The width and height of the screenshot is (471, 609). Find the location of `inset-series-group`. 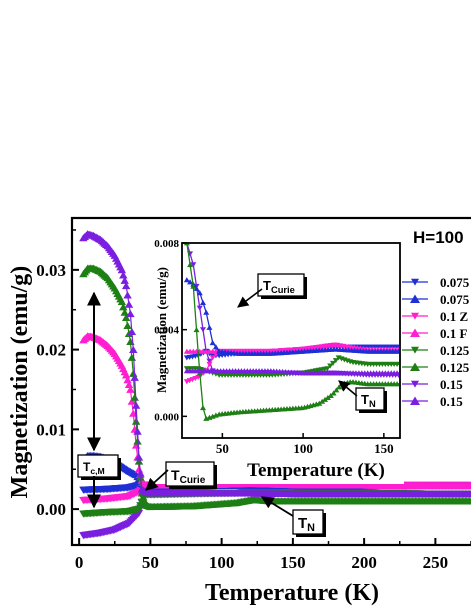

inset-series-group is located at coordinates (291, 332).